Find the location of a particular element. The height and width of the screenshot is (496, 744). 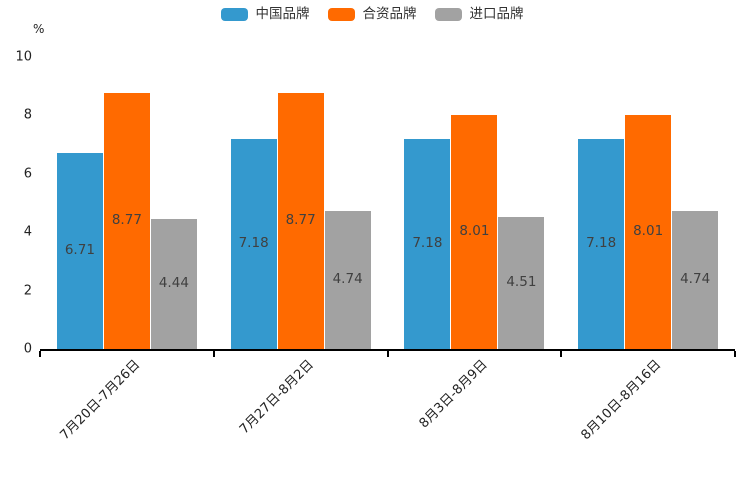

bar-series1-group0: 8.77 is located at coordinates (126, 221).